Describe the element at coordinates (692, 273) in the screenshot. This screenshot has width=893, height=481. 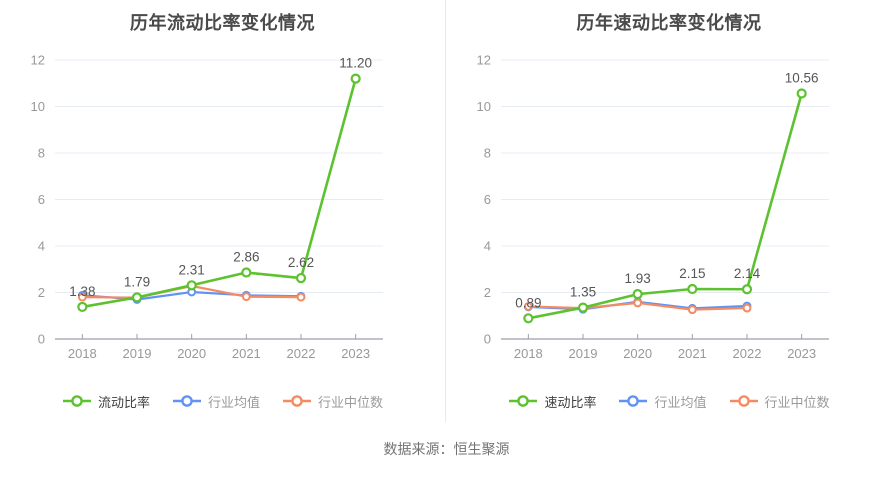
I see `value-label: 2.15` at that location.